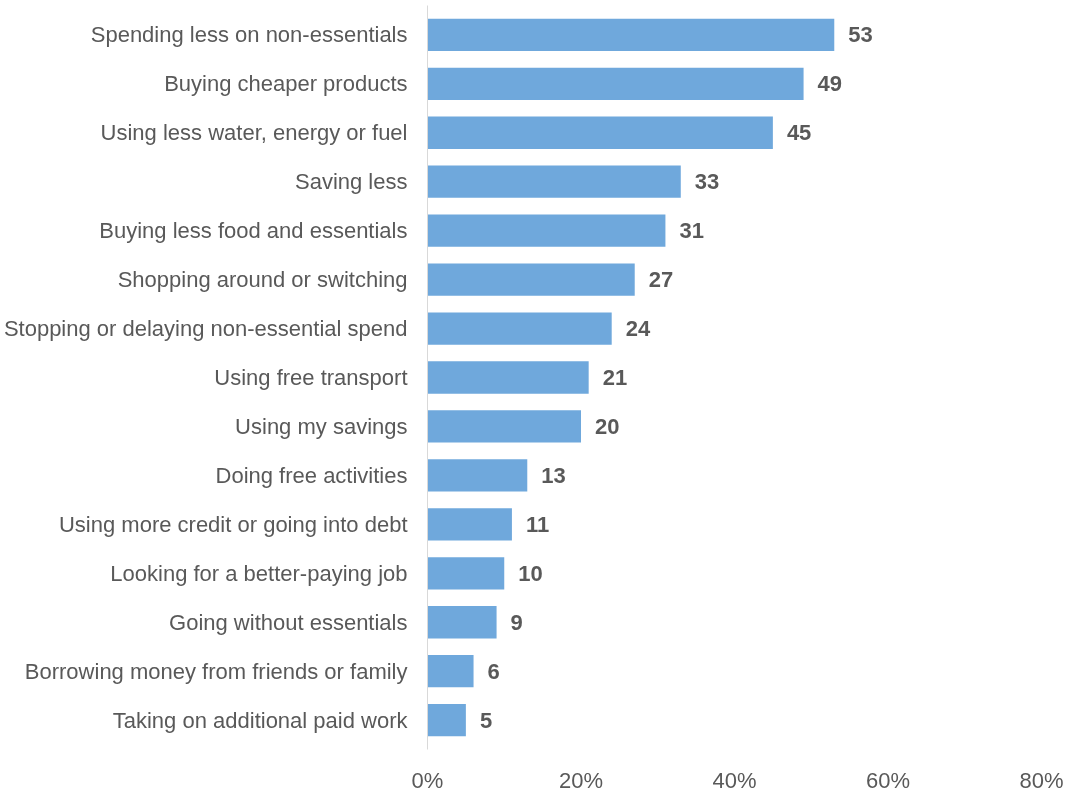  What do you see at coordinates (260, 720) in the screenshot?
I see `y-tick-label: Taking on additional paid work` at bounding box center [260, 720].